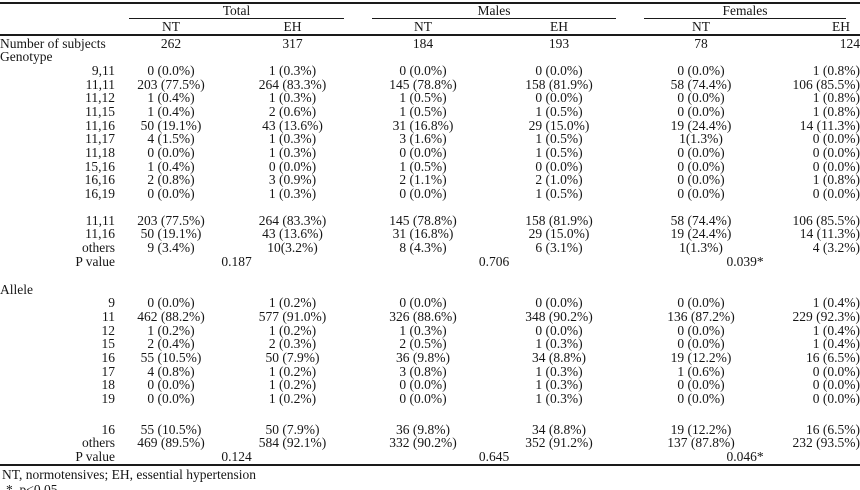 This screenshot has width=860, height=490. What do you see at coordinates (171, 180) in the screenshot?
I see `cell-value: 2 (0.8%)` at bounding box center [171, 180].